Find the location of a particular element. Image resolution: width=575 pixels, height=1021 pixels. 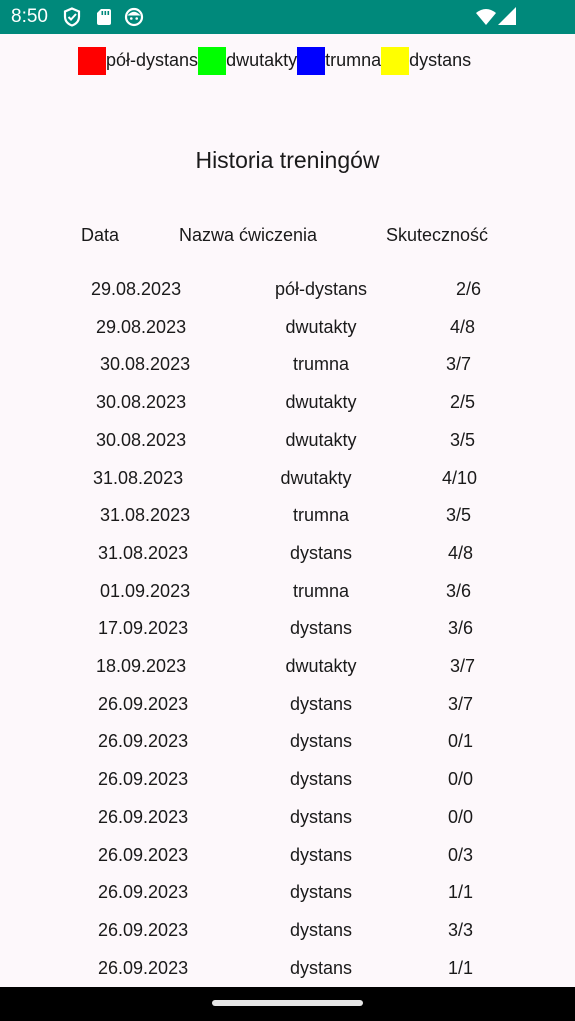

table-row: 17.09.2023 dystans 3/6 is located at coordinates (287, 628).